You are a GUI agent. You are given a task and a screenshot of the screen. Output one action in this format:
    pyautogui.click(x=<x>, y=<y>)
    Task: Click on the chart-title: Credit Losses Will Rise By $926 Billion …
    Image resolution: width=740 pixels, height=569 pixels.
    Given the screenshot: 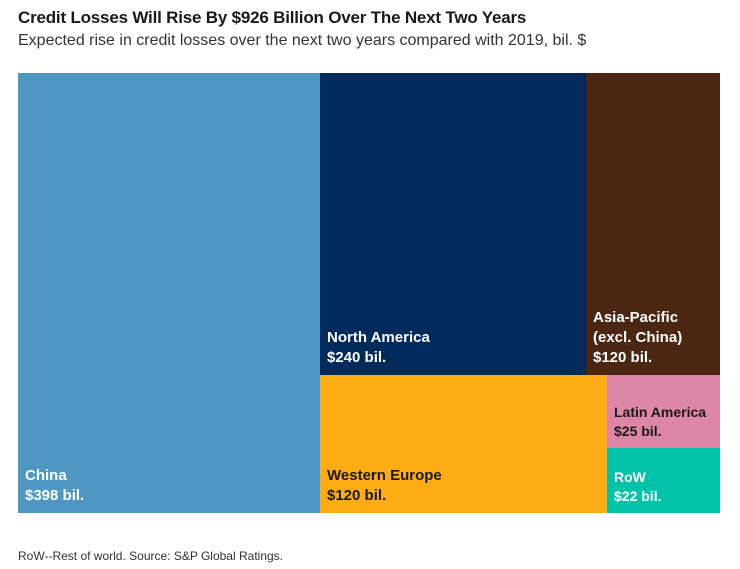 What is the action you would take?
    pyautogui.click(x=272, y=17)
    